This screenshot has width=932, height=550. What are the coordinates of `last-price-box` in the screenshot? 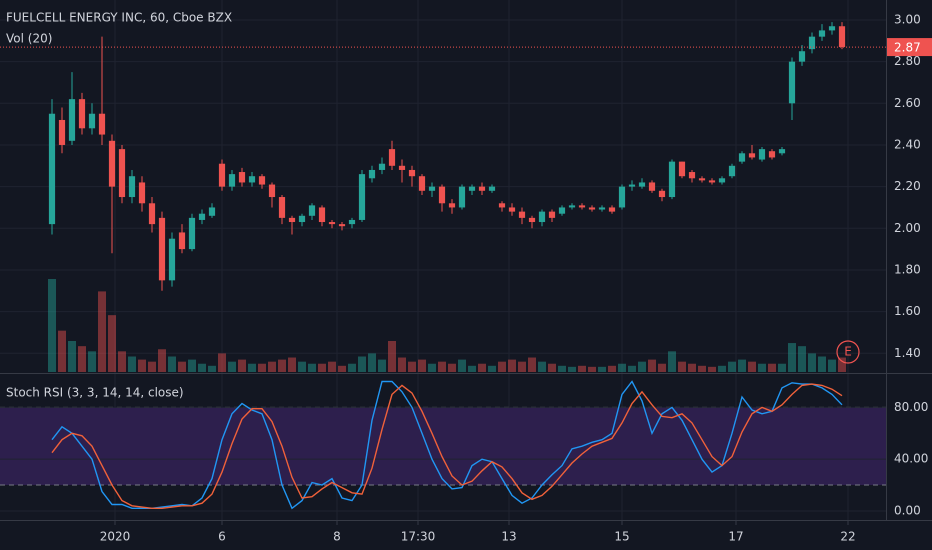 It's located at (909, 47).